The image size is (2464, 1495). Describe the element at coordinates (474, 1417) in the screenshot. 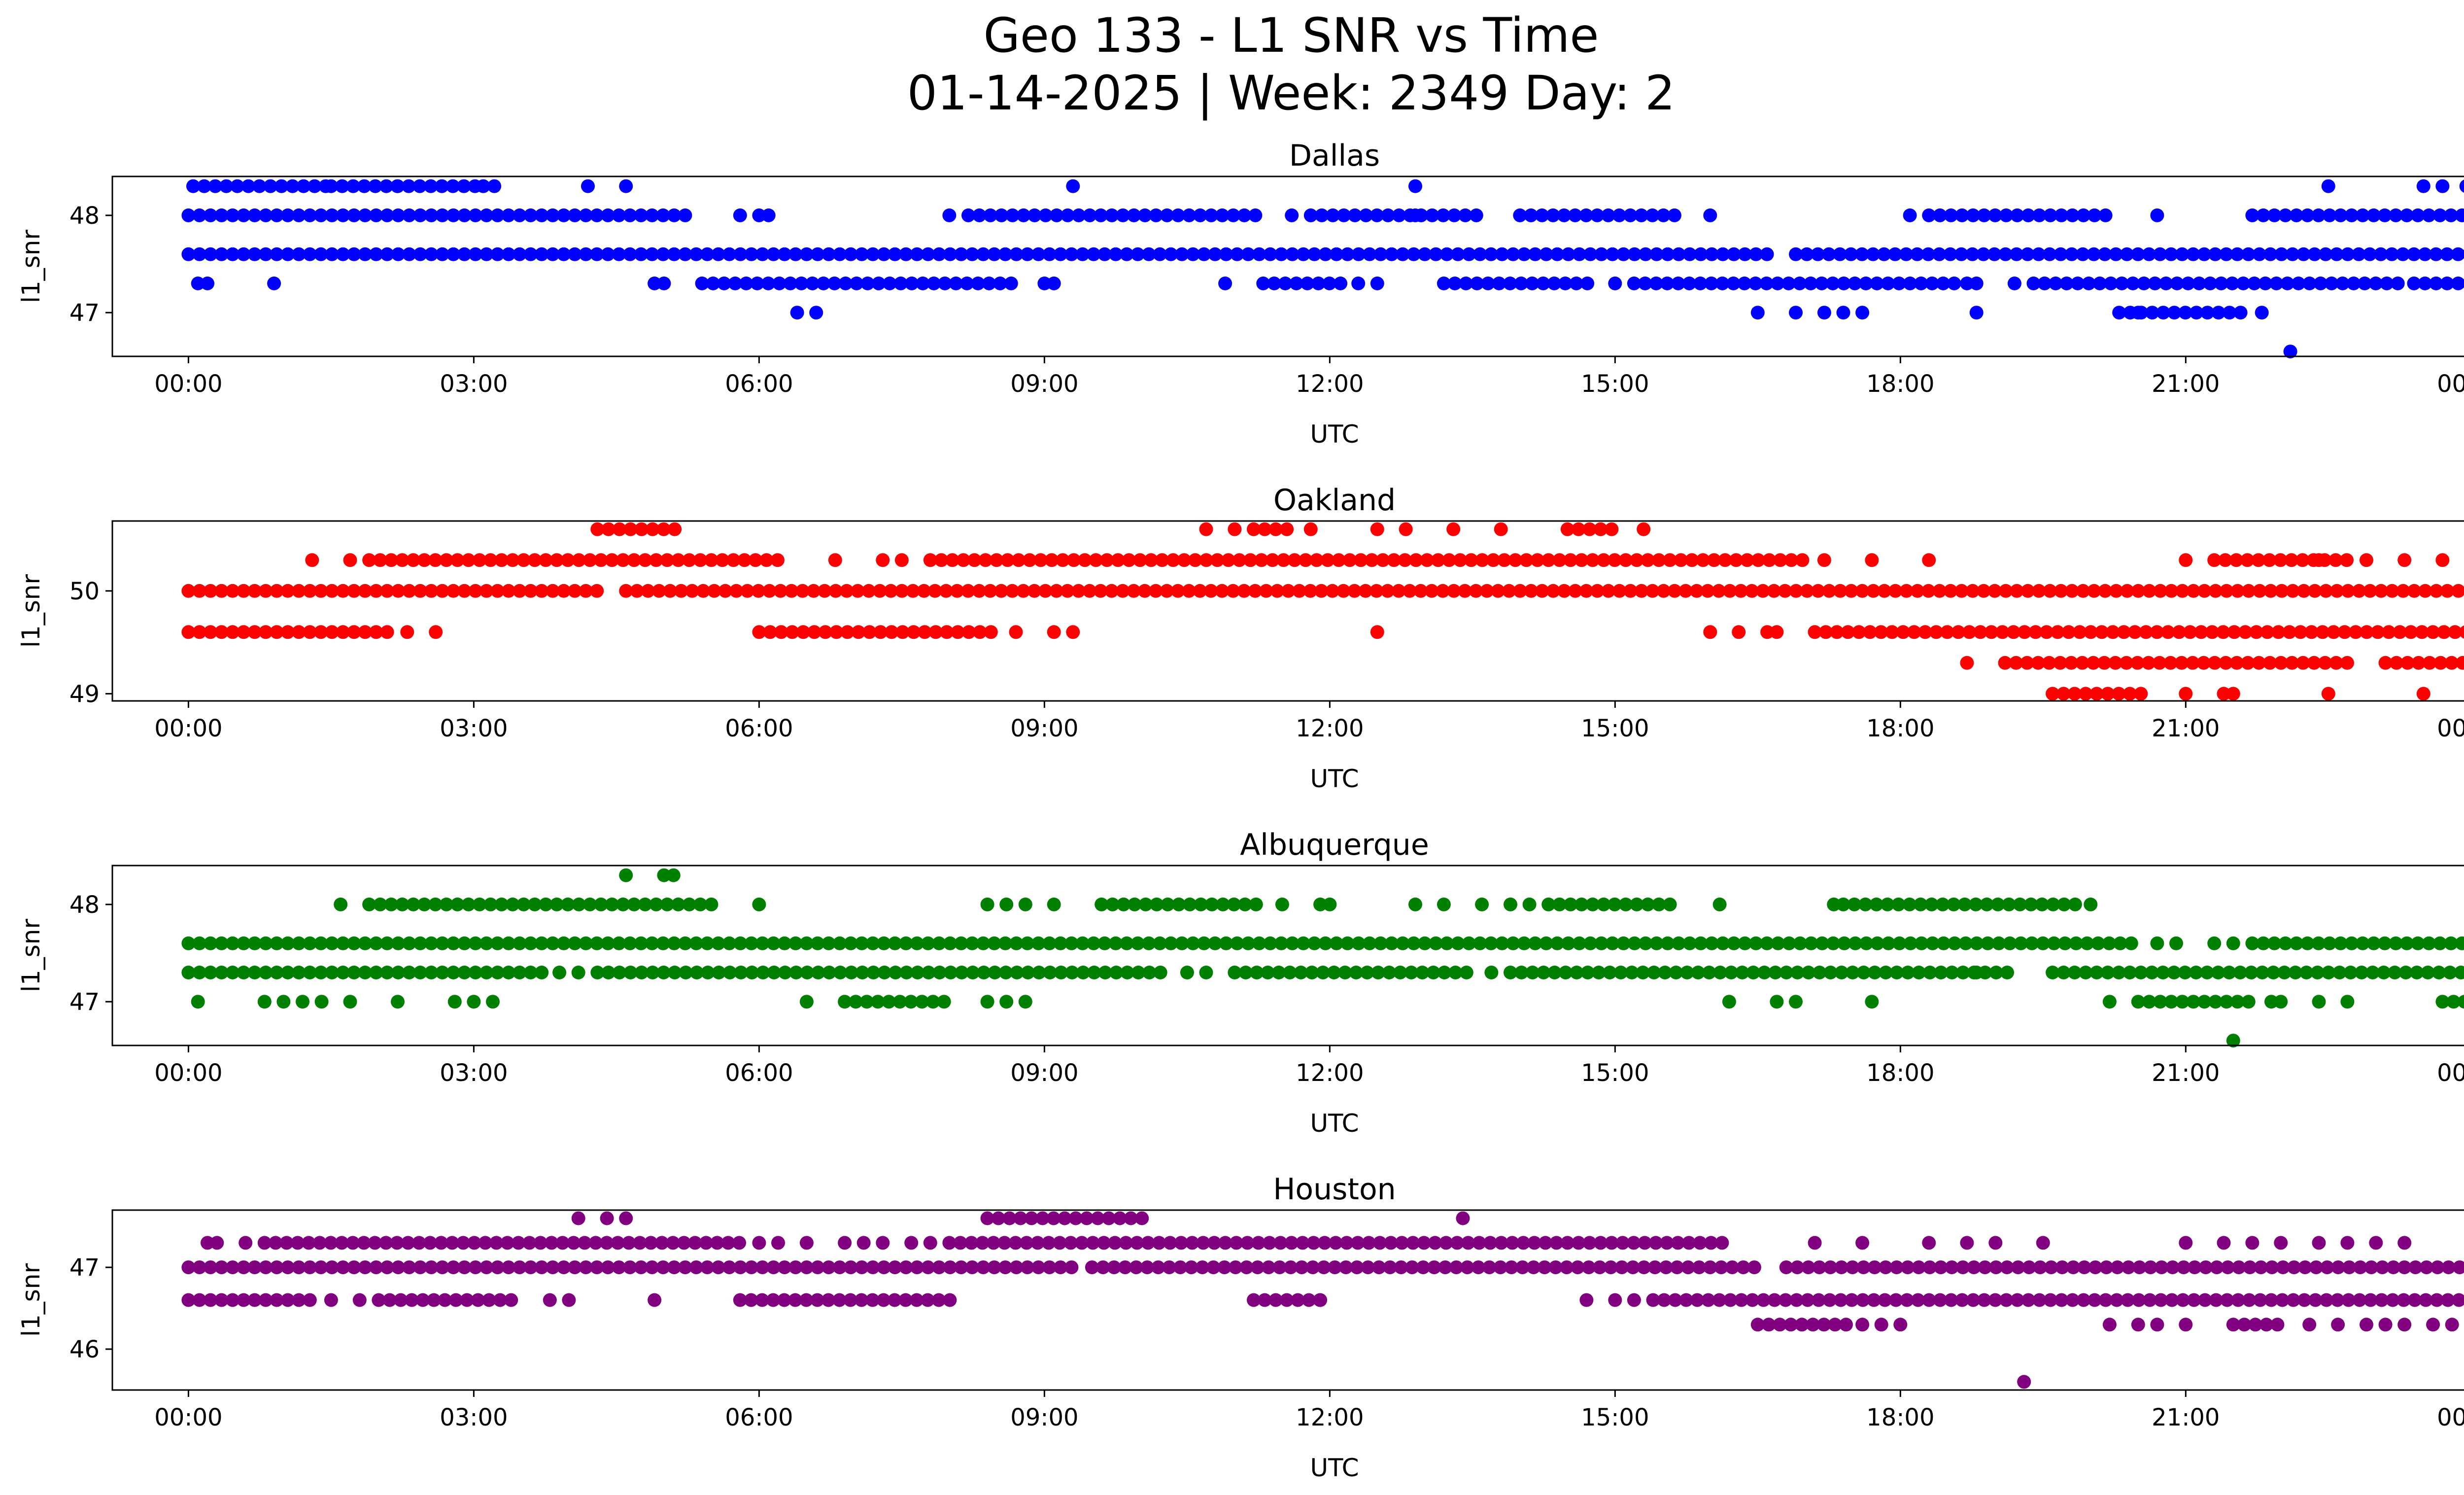

I see `x-tick-label-houston: 03:00` at that location.